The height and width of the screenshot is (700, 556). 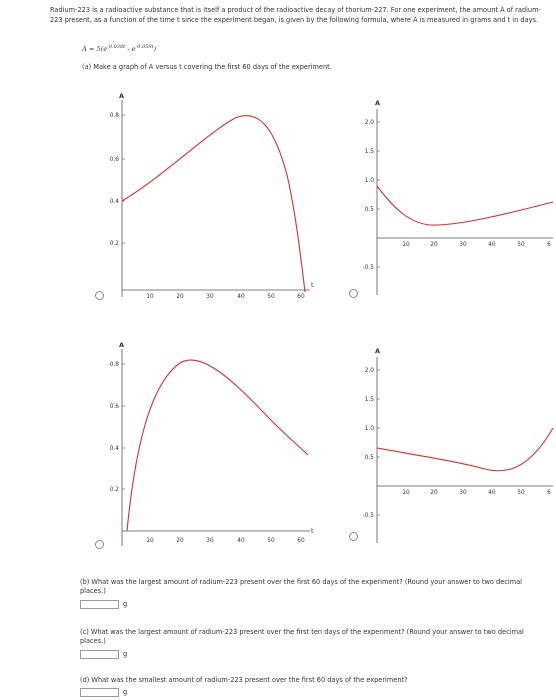 I want to click on graph-option-2-radio, so click(x=353, y=293).